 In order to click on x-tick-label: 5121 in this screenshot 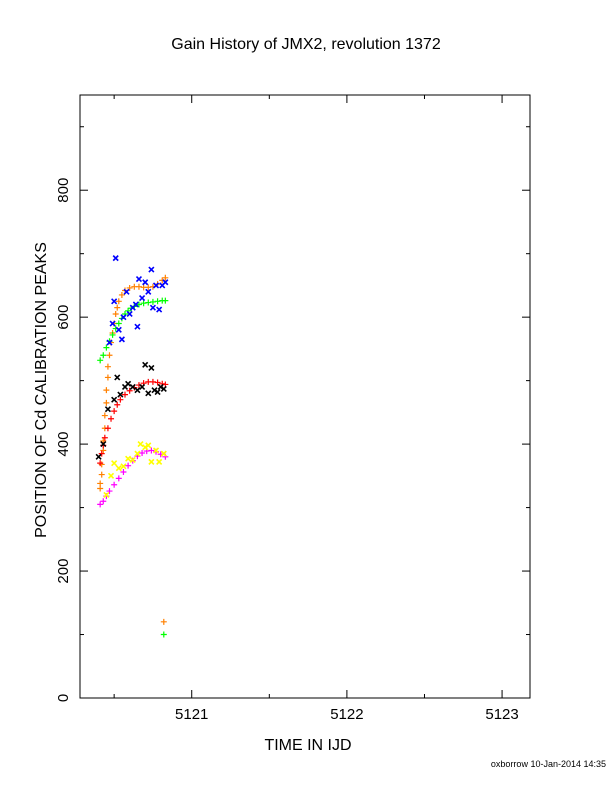, I will do `click(191, 714)`.